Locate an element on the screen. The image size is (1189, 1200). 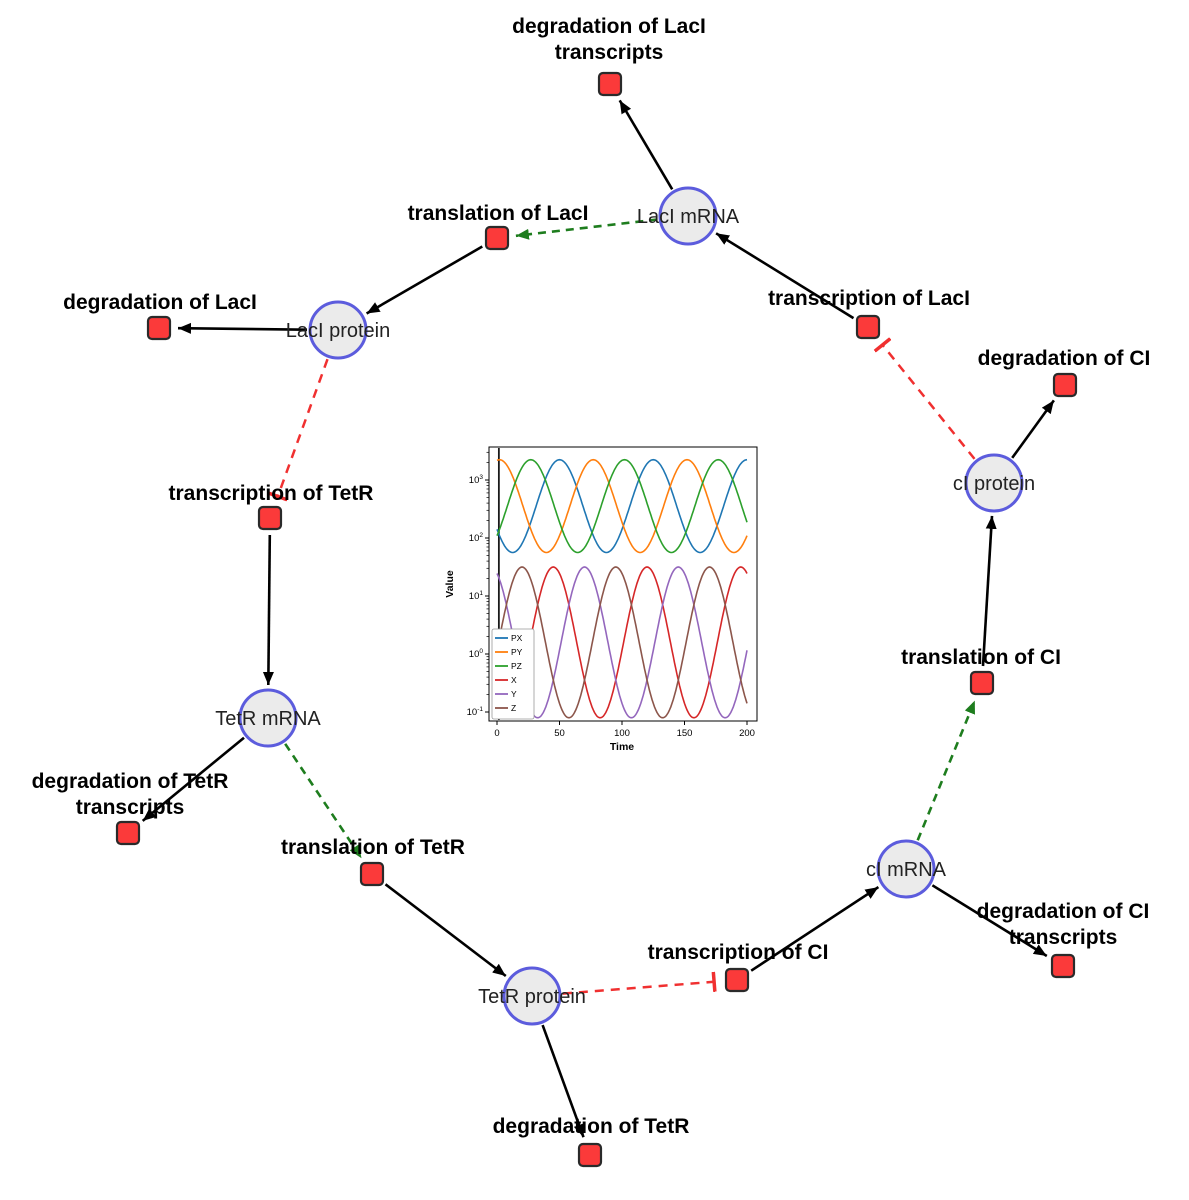
edge-tx-ci-to-ci-mrna-solid is located at coordinates (815, 929).